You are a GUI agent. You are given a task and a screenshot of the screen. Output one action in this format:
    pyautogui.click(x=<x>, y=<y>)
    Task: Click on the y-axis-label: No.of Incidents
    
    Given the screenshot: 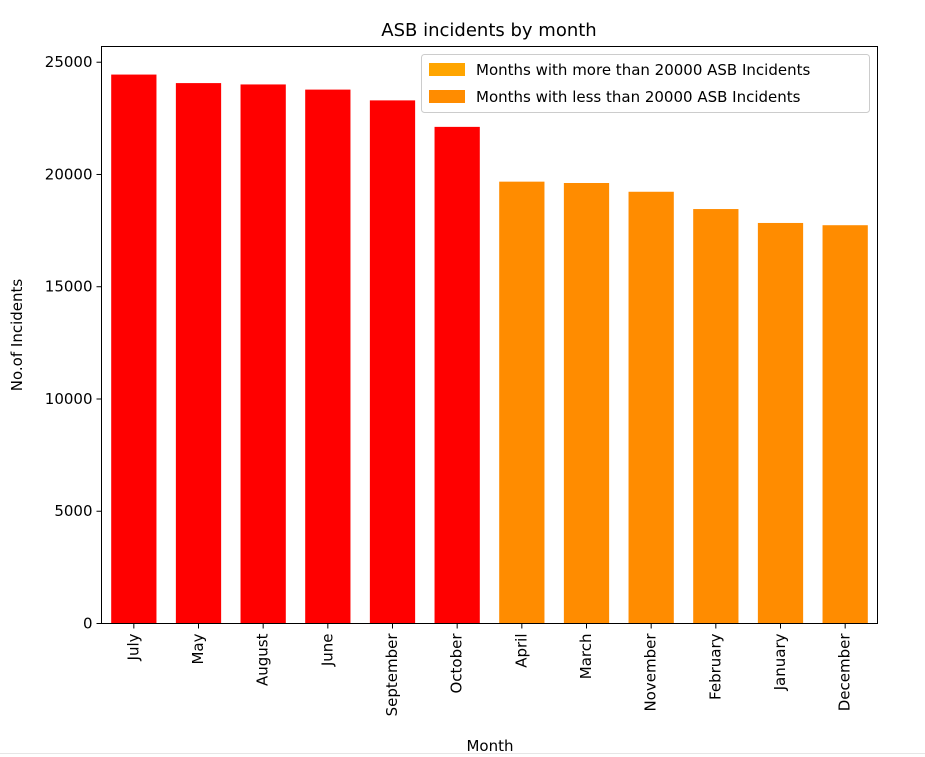 What is the action you would take?
    pyautogui.click(x=17, y=335)
    